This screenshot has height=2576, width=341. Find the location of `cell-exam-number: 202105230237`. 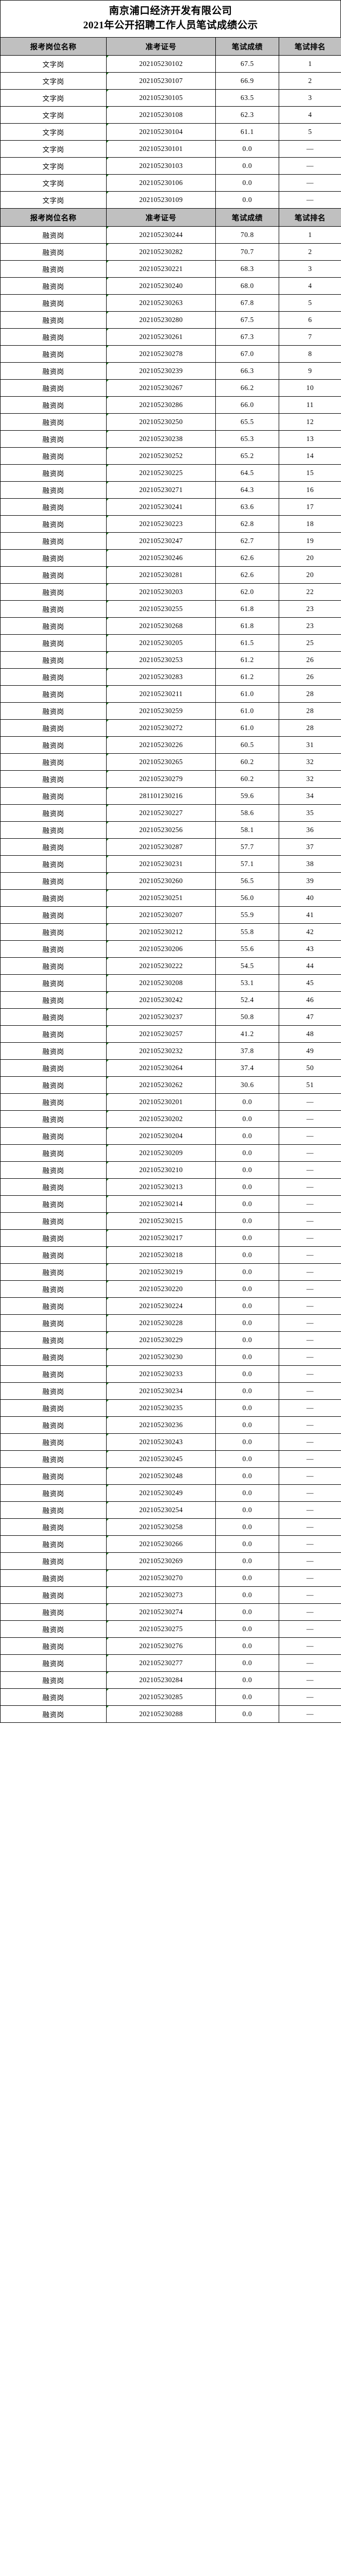

cell-exam-number: 202105230237 is located at coordinates (161, 1017).